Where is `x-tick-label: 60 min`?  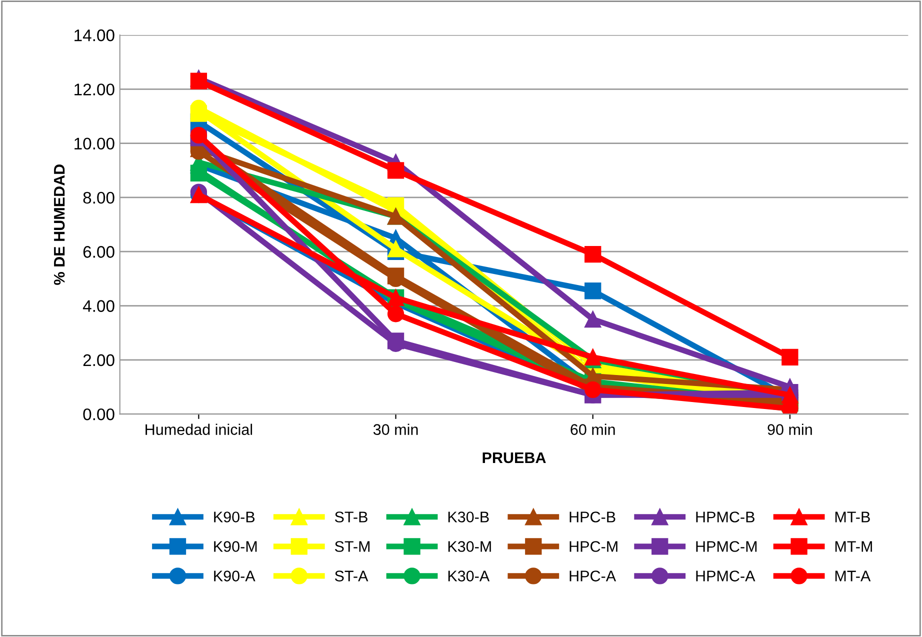 x-tick-label: 60 min is located at coordinates (592, 429).